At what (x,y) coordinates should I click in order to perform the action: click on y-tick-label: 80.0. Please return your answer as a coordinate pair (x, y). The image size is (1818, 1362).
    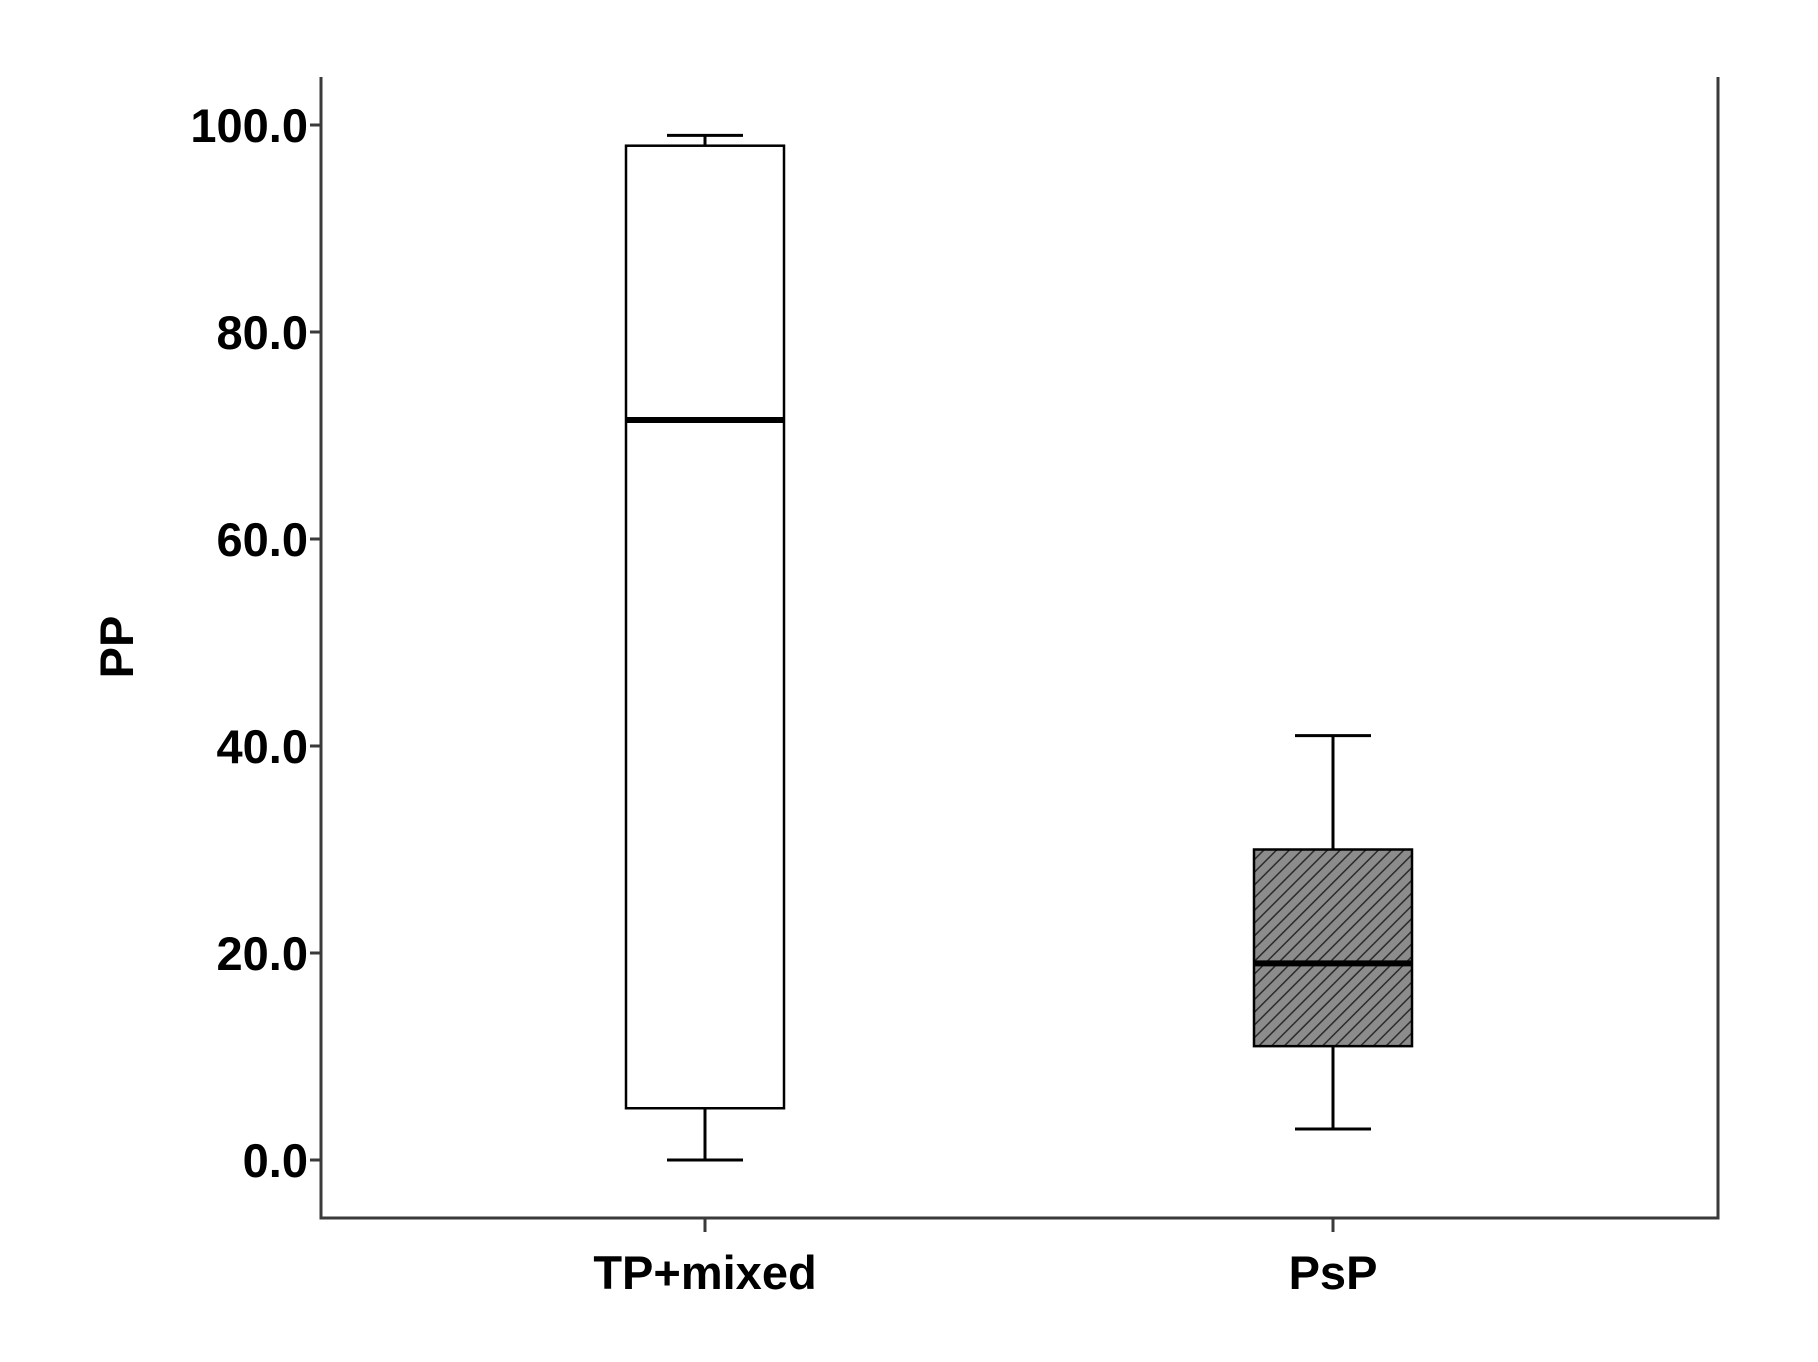
    Looking at the image, I should click on (262, 332).